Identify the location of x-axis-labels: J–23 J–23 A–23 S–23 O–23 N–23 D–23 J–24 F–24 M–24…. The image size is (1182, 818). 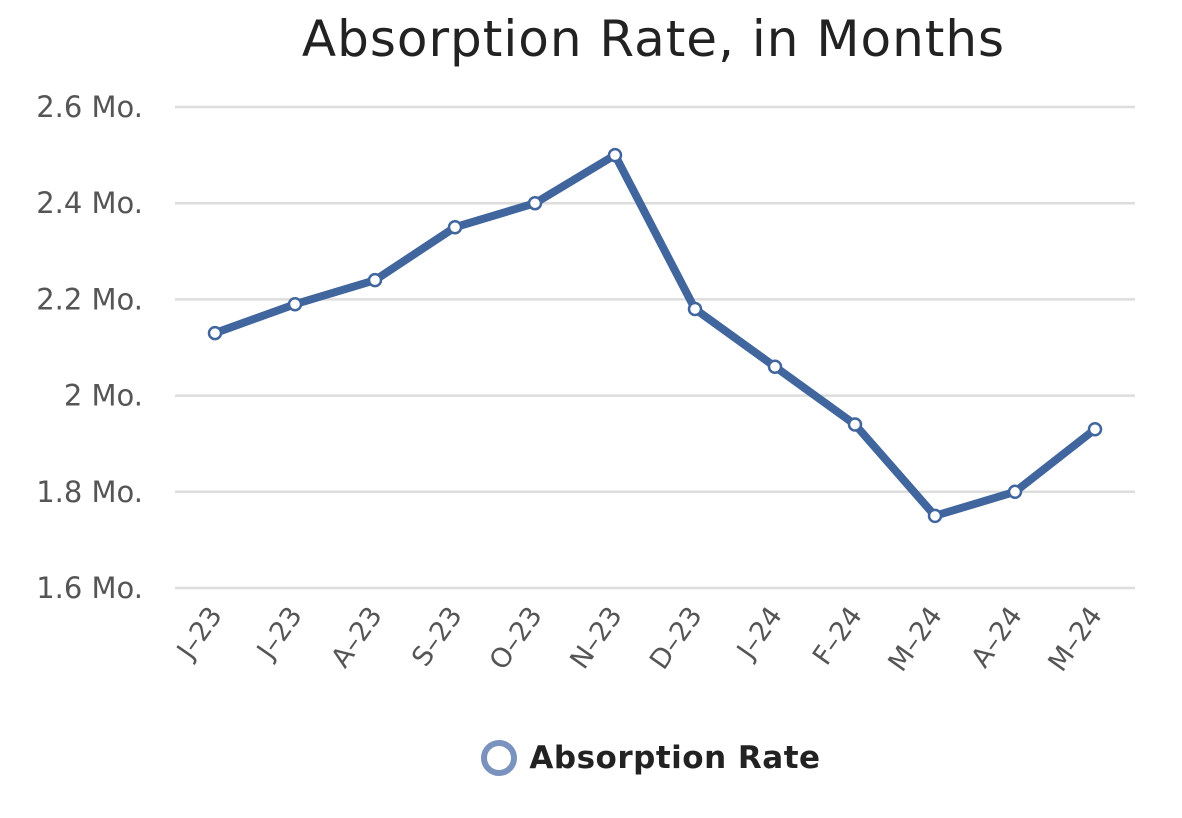
(639, 639).